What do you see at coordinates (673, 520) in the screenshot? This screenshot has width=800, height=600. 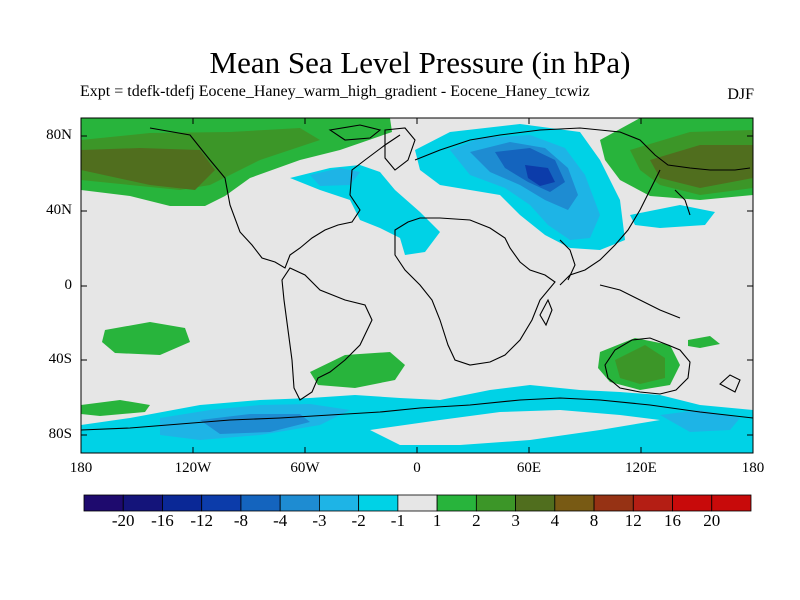 I see `colorbar-tick-label: 16` at bounding box center [673, 520].